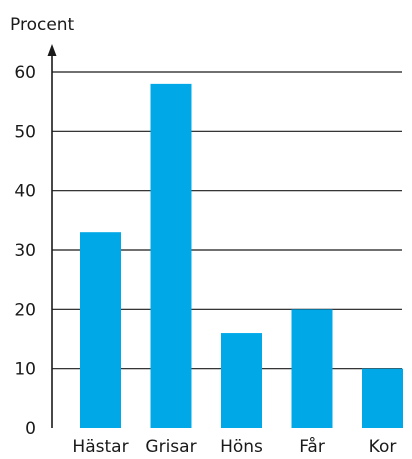 Image resolution: width=412 pixels, height=459 pixels. I want to click on x-category-label-5: Kor, so click(383, 447).